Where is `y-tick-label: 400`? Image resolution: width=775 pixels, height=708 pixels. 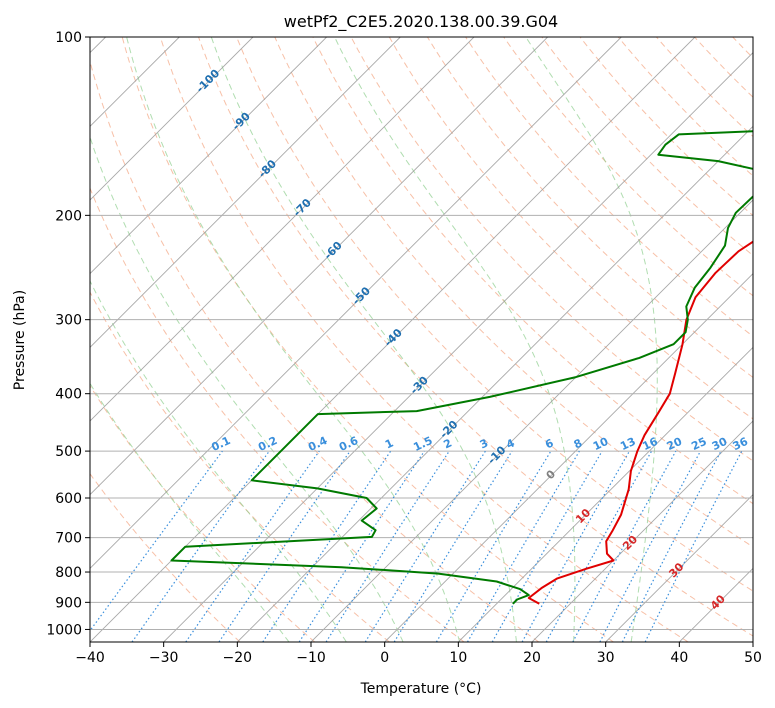 y-tick-label: 400 is located at coordinates (68, 395).